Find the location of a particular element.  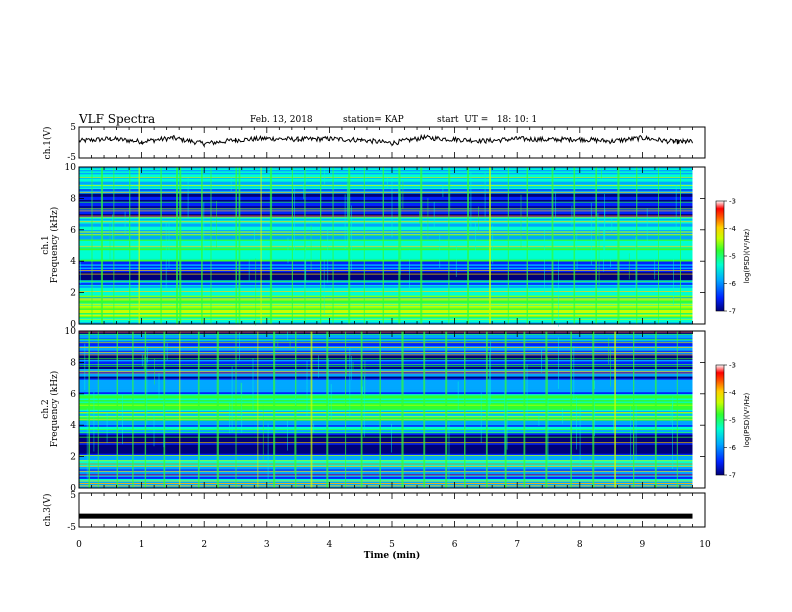

ch1-waveform-xticks is located at coordinates (392, 142).